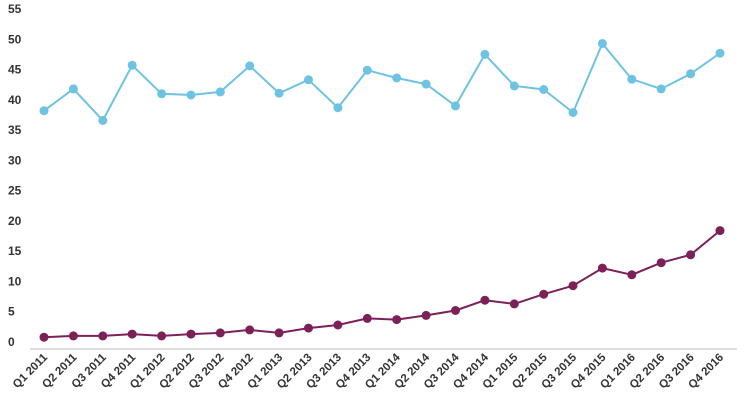 The image size is (747, 406). I want to click on y-tick-label: 40, so click(15, 100).